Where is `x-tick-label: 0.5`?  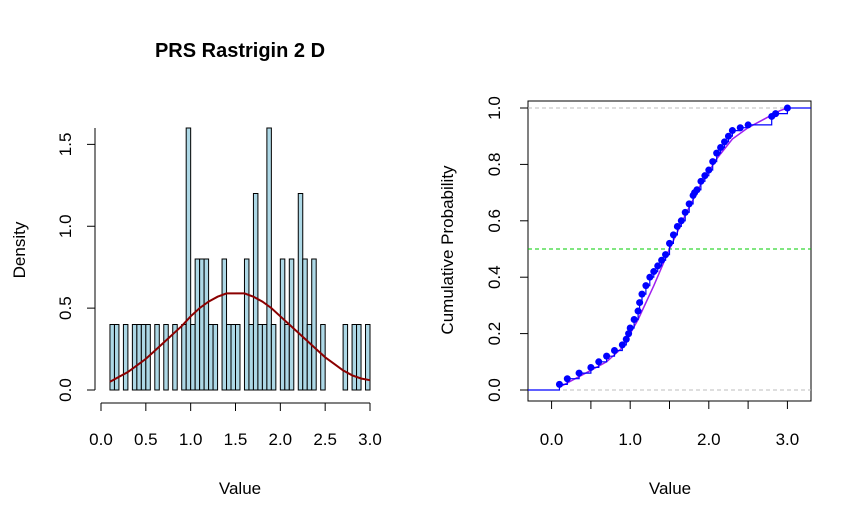
x-tick-label: 0.5 is located at coordinates (146, 439).